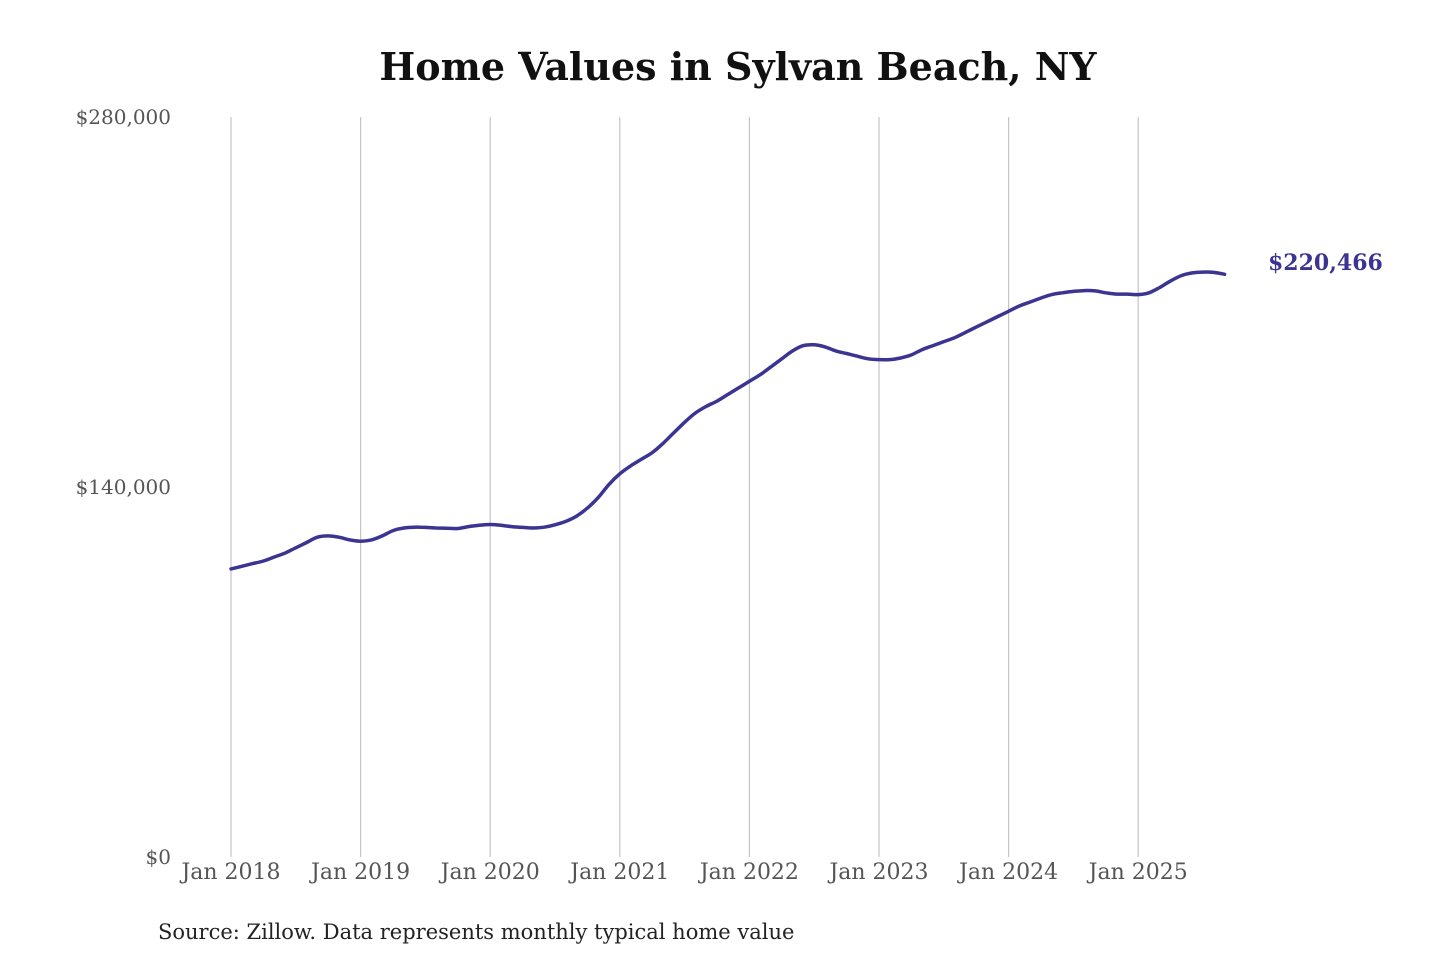 This screenshot has width=1440, height=960. I want to click on y-tick-label: $140,000, so click(123, 487).